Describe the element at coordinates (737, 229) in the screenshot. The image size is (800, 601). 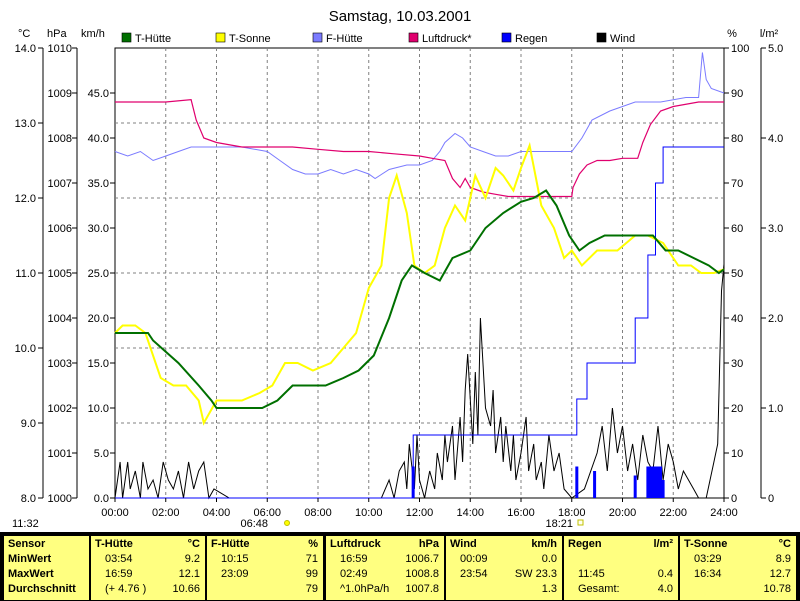
I see `humidity-tick-label: 60` at that location.